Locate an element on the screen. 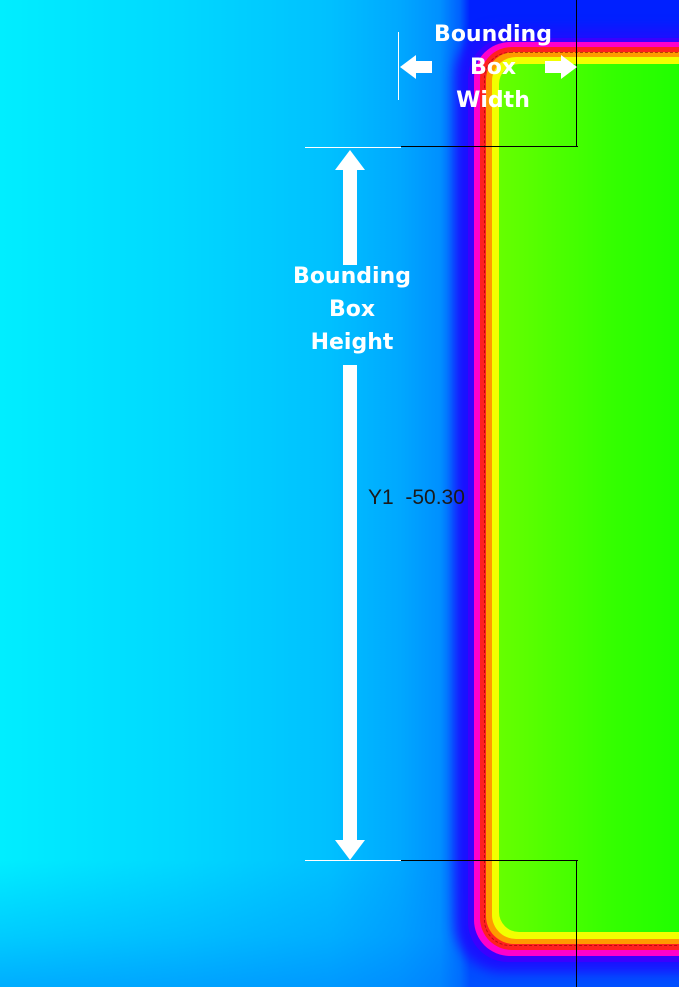 The width and height of the screenshot is (679, 987). width-label-line: Width is located at coordinates (493, 100).